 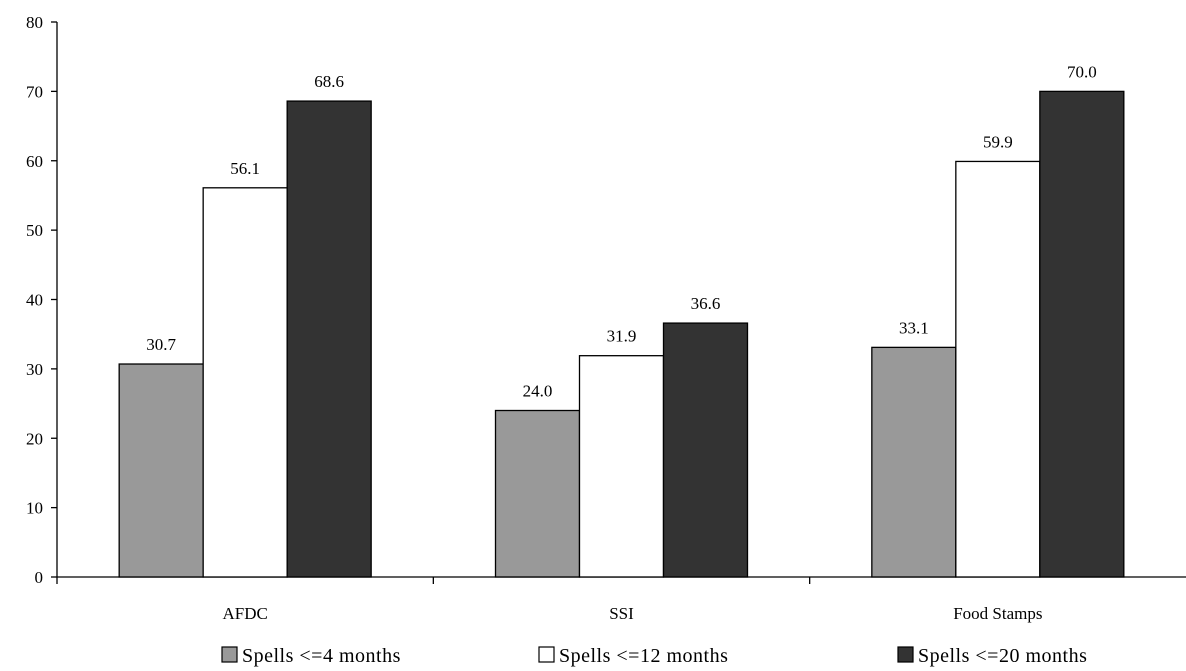 I want to click on x-category-label: Food Stamps, so click(x=997, y=613).